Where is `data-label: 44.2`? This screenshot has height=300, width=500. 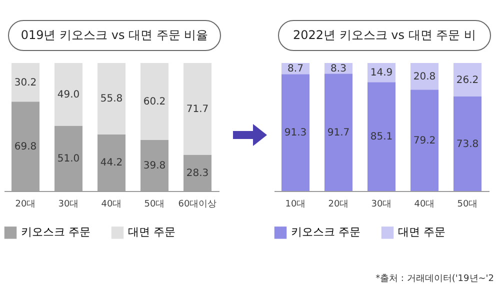
data-label: 44.2 is located at coordinates (111, 163).